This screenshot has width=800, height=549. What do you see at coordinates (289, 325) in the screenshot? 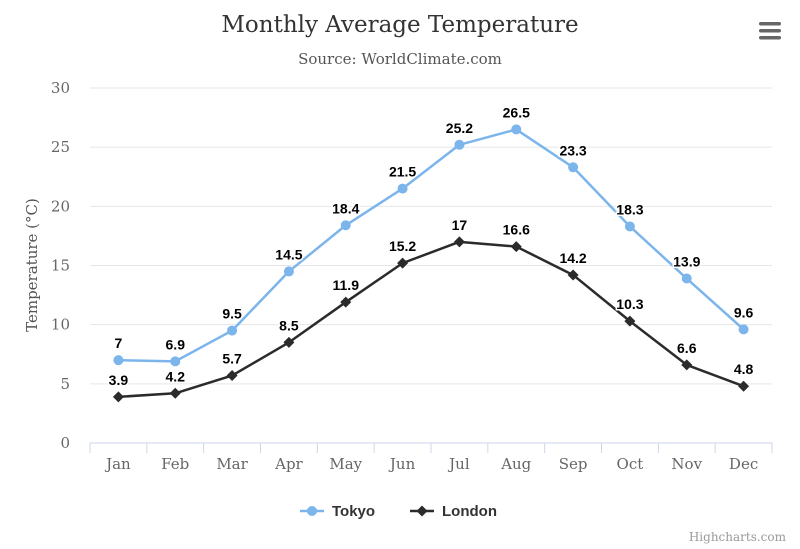
I see `data-label-london: 8.5` at bounding box center [289, 325].